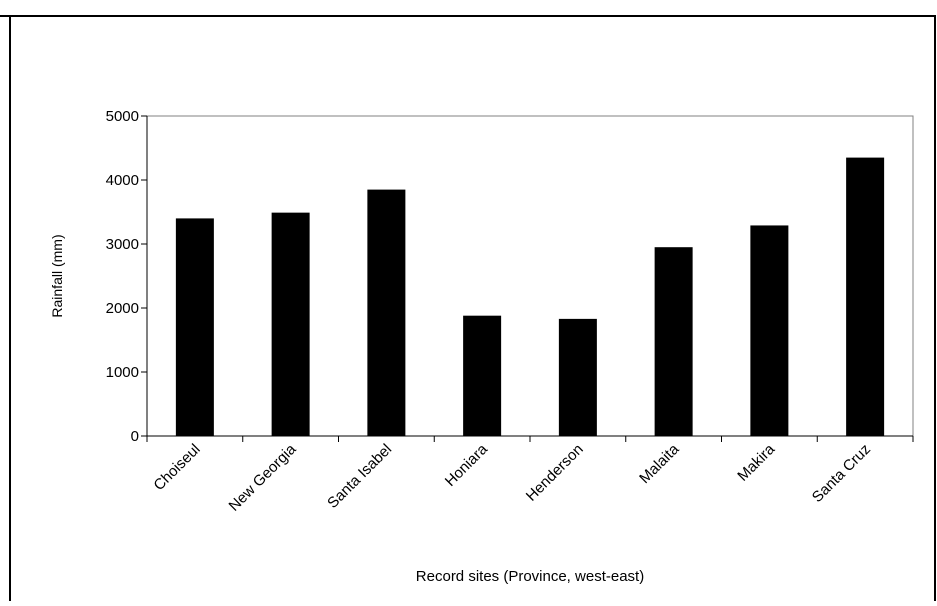 This screenshot has height=606, width=937. What do you see at coordinates (841, 473) in the screenshot?
I see `x-tick-label: Santa Cruz` at bounding box center [841, 473].